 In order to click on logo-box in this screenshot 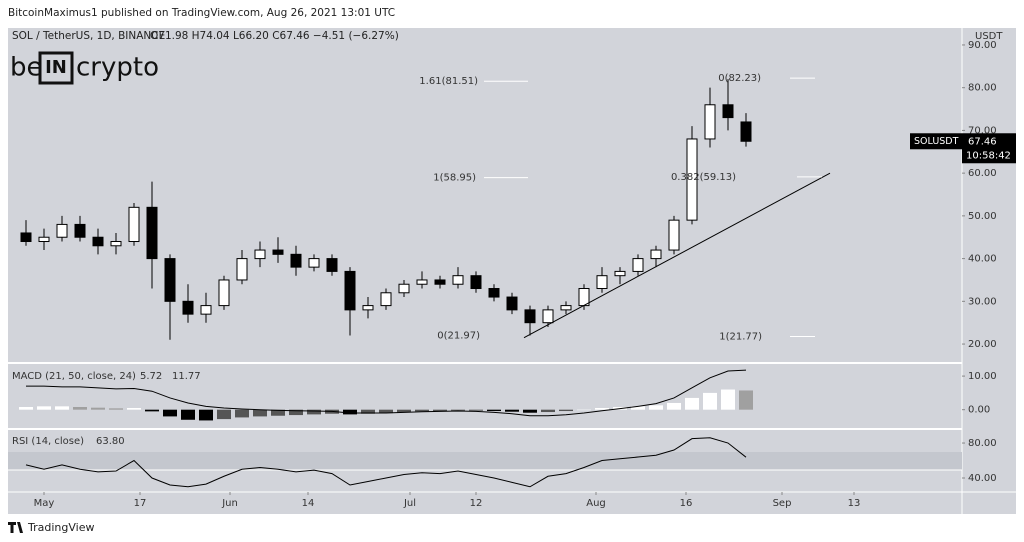, I will do `click(56, 68)`.